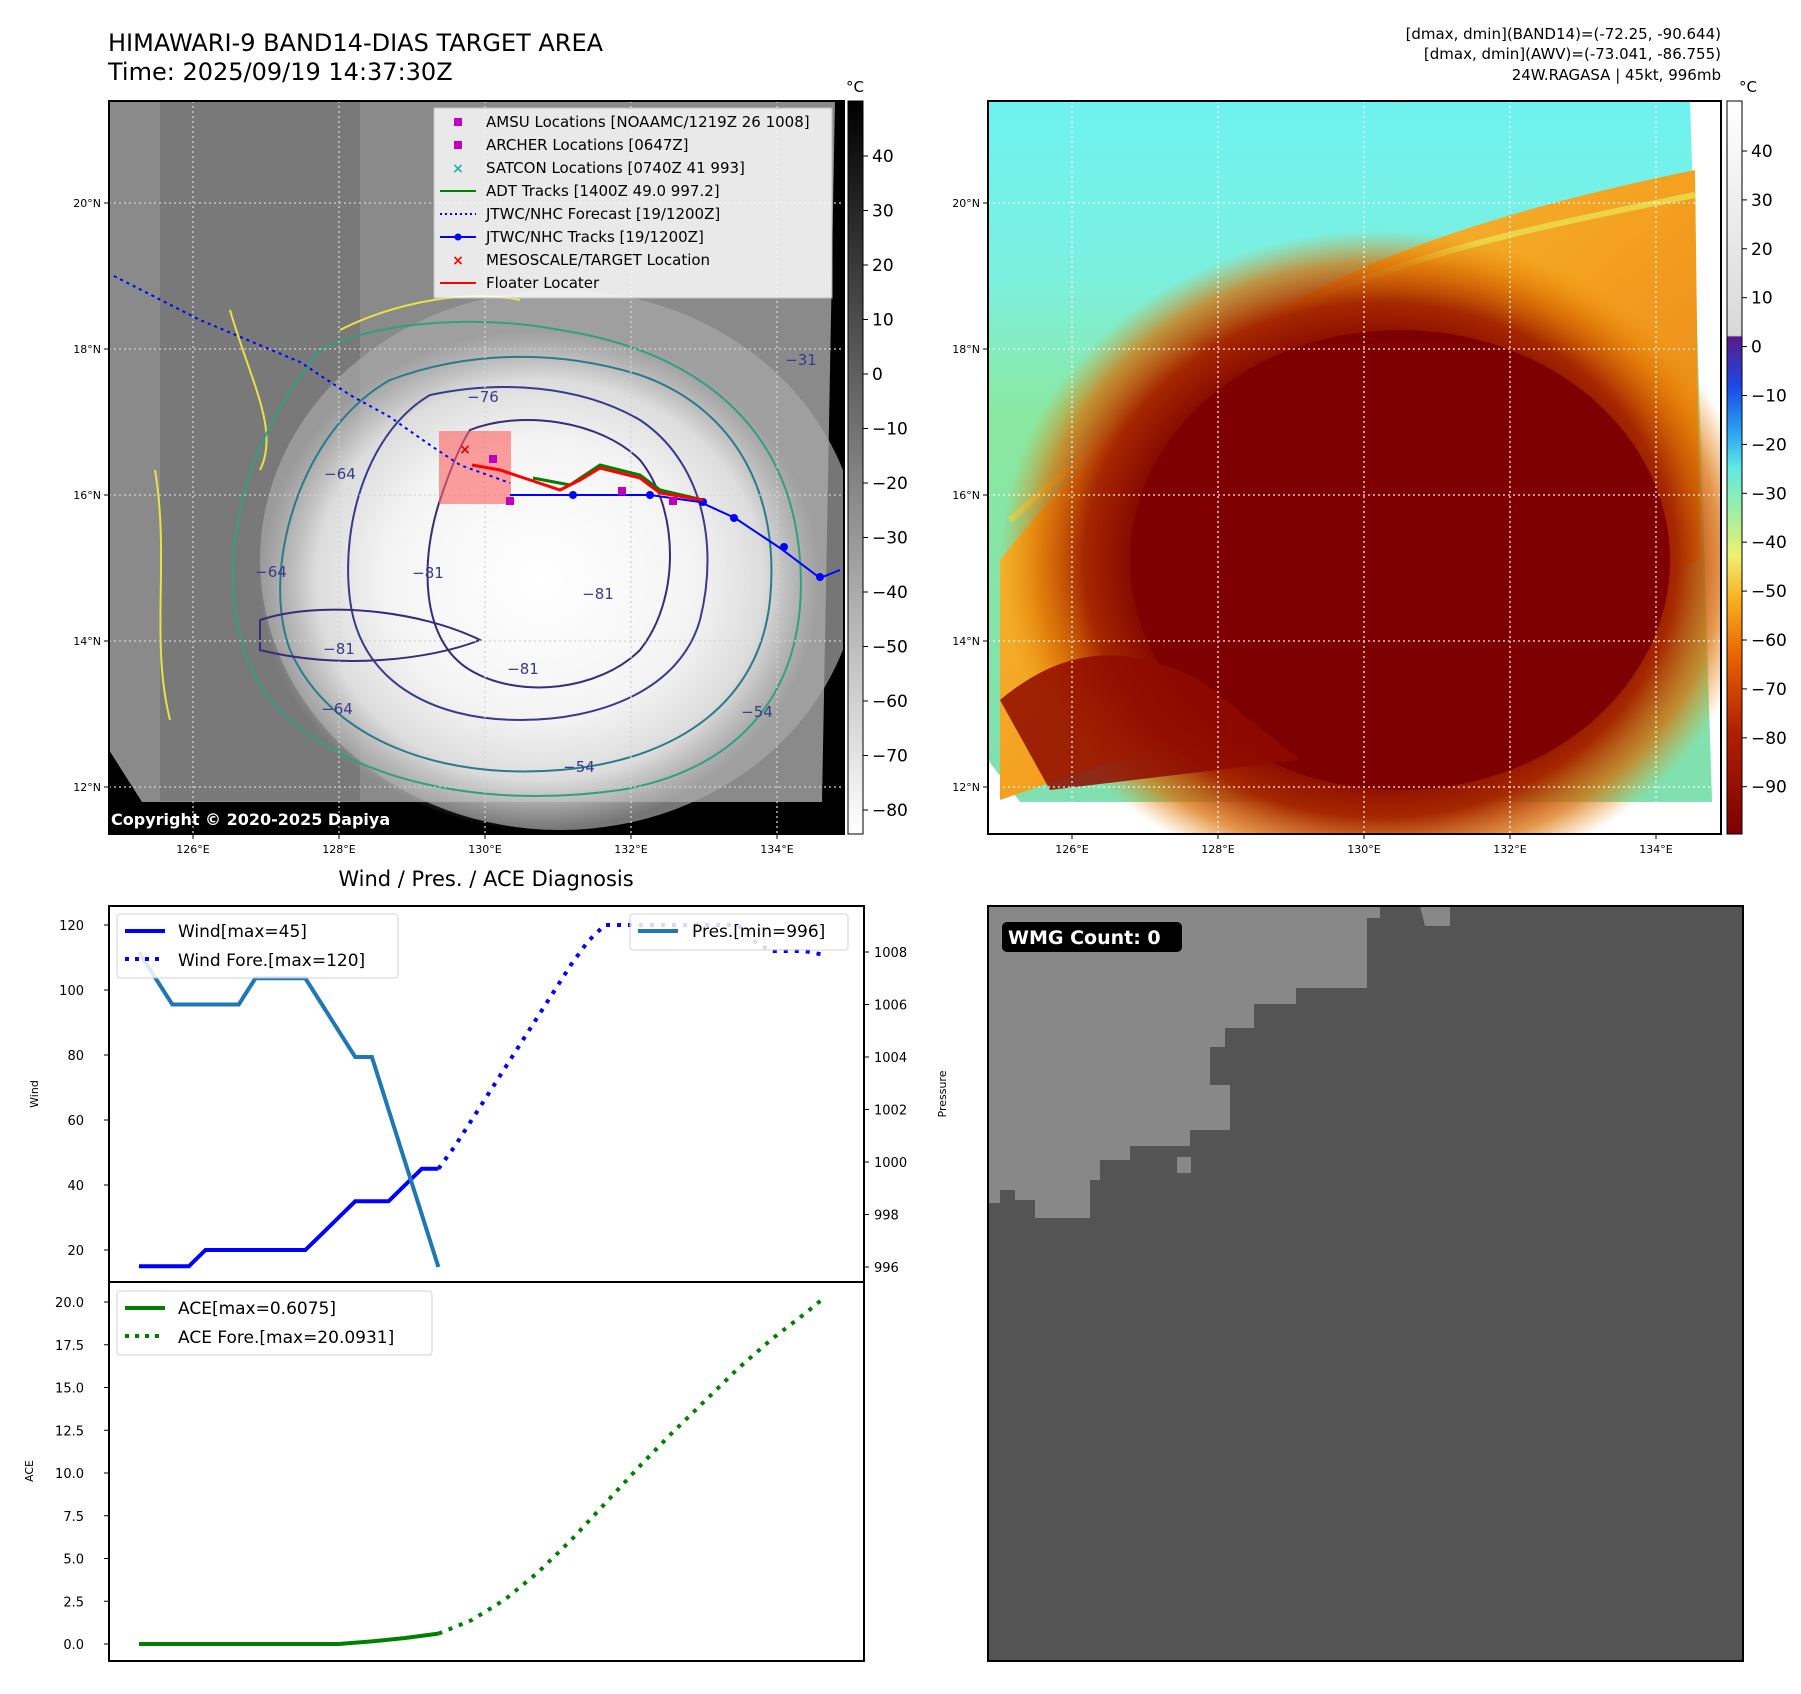 Image resolution: width=1801 pixels, height=1694 pixels. I want to click on ace-line, so click(289, 1638).